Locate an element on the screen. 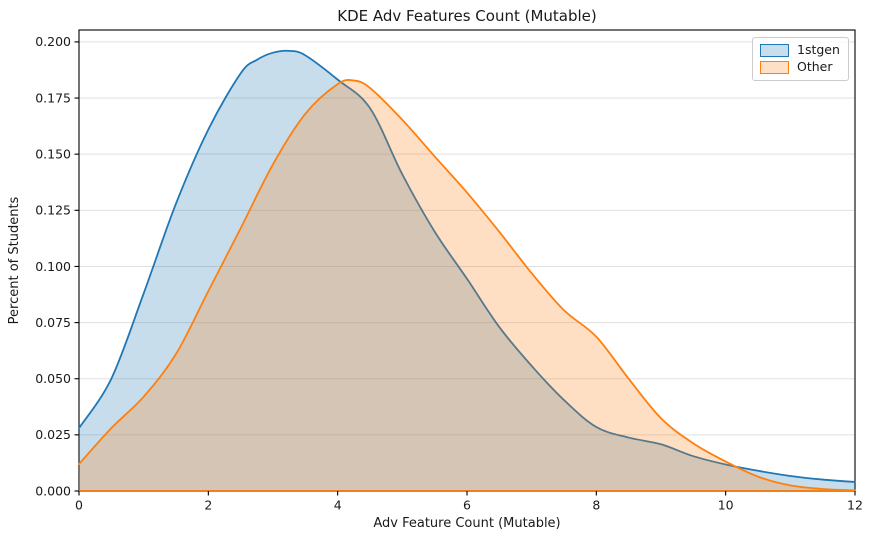  x-tick-label: 8 is located at coordinates (596, 505).